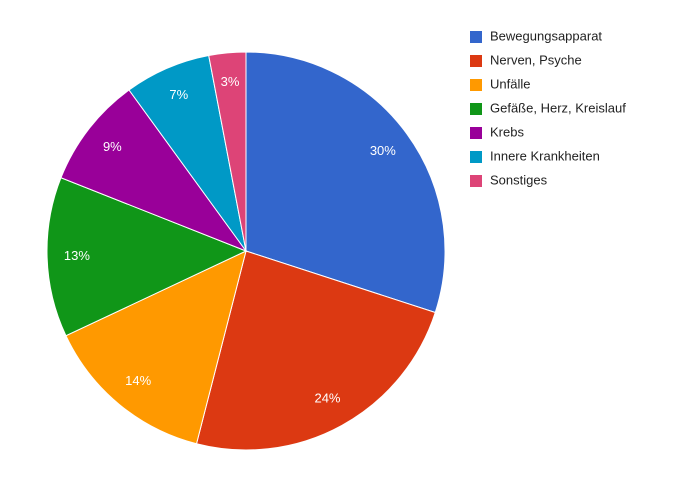 Image resolution: width=680 pixels, height=486 pixels. What do you see at coordinates (507, 131) in the screenshot?
I see `legend-label: Krebs` at bounding box center [507, 131].